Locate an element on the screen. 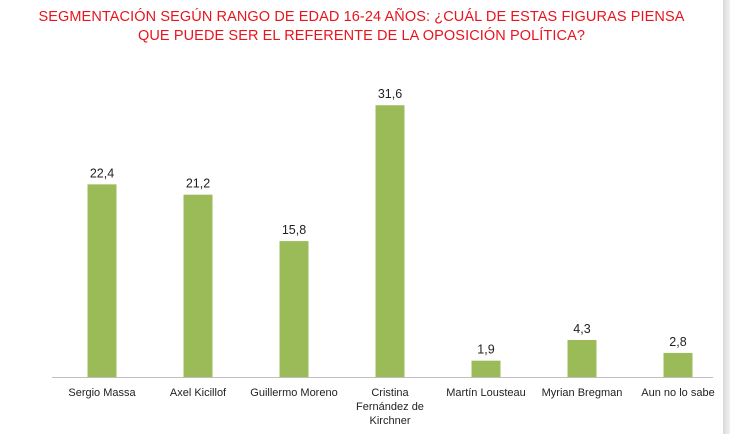 The height and width of the screenshot is (434, 730). data-label-3: 31,6 is located at coordinates (390, 94).